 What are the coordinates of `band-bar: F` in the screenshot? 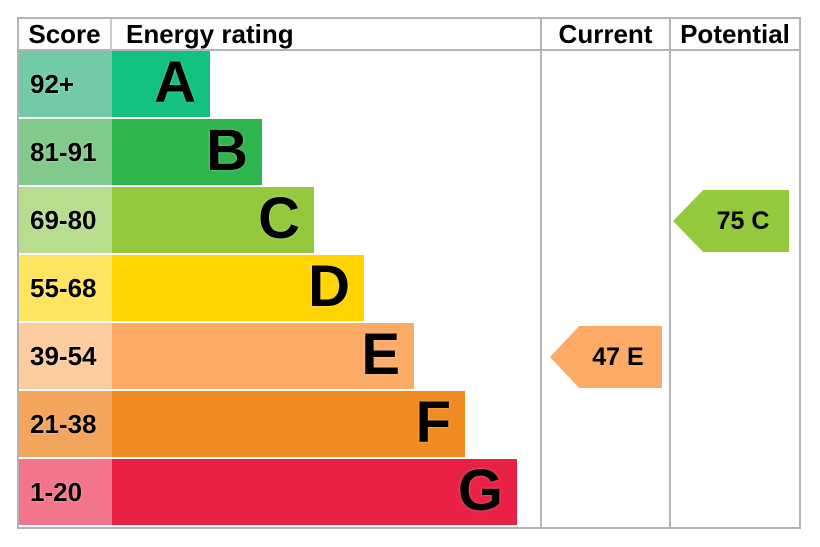 It's located at (288, 424).